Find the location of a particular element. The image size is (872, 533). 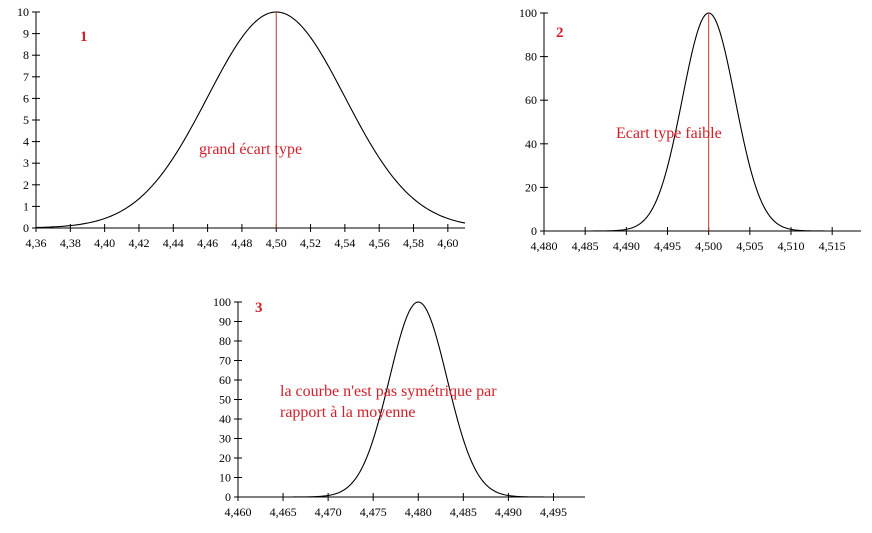

chart-3-y-axis: 0 10 20 30 40 50 60 70 80 90 100 is located at coordinates (227, 399).